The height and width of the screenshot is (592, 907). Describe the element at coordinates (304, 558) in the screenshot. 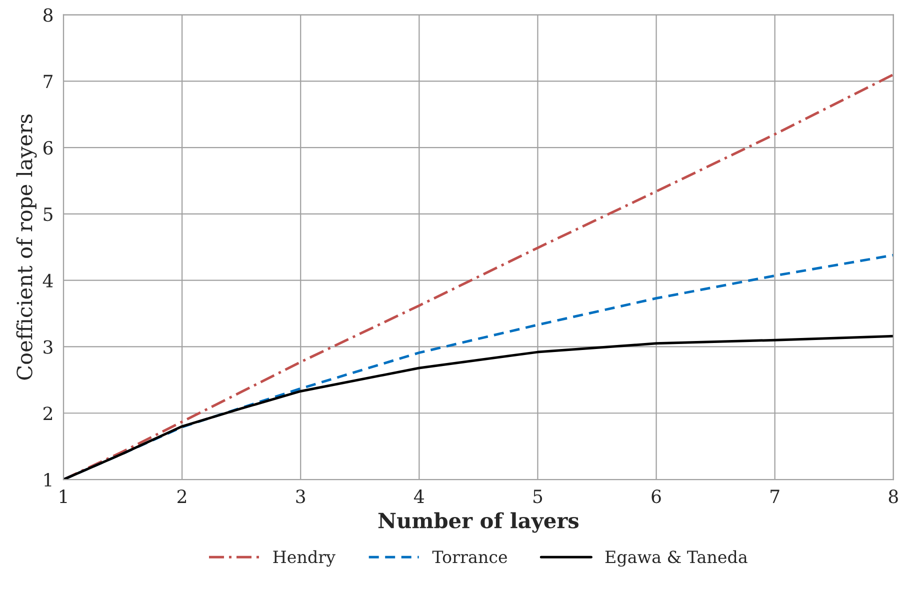

I see `legend-label: Hendry` at that location.